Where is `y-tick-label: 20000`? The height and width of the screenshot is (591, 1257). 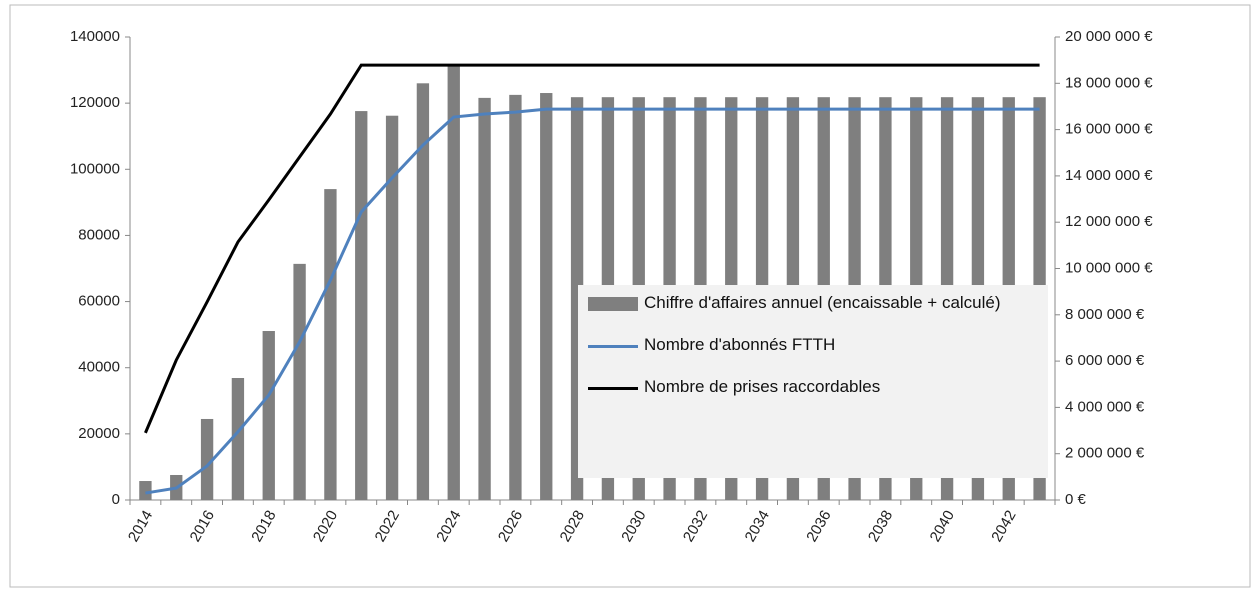 y-tick-label: 20000 is located at coordinates (99, 433).